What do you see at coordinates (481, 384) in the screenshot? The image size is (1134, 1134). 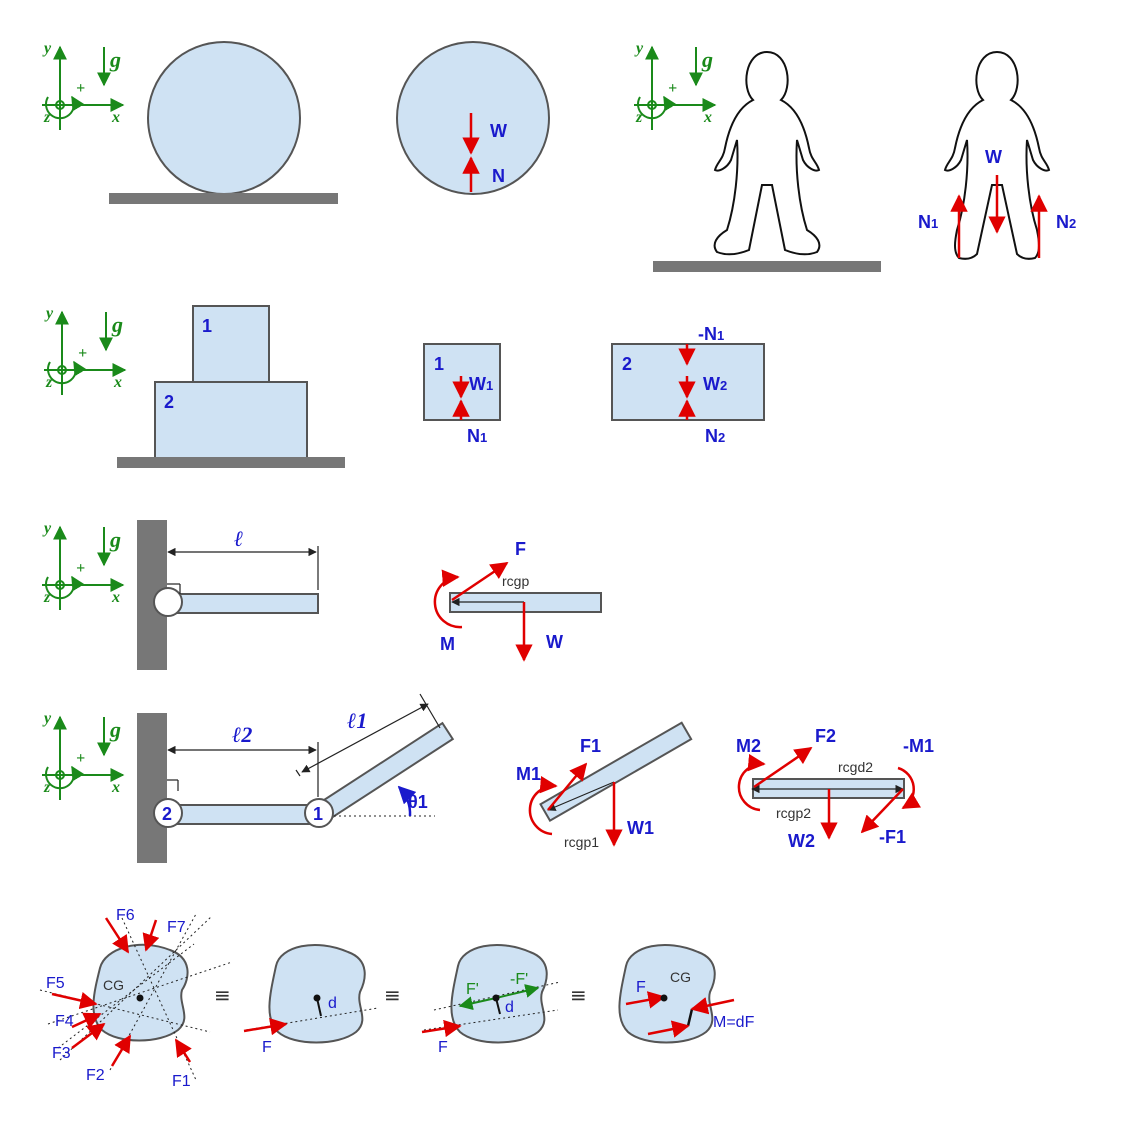 I see `fbd1-w-label: W1` at bounding box center [481, 384].